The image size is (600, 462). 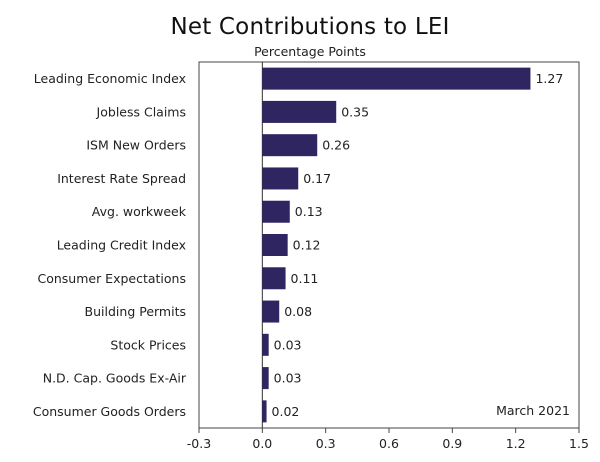 What do you see at coordinates (286, 411) in the screenshot?
I see `value-label: 0.02` at bounding box center [286, 411].